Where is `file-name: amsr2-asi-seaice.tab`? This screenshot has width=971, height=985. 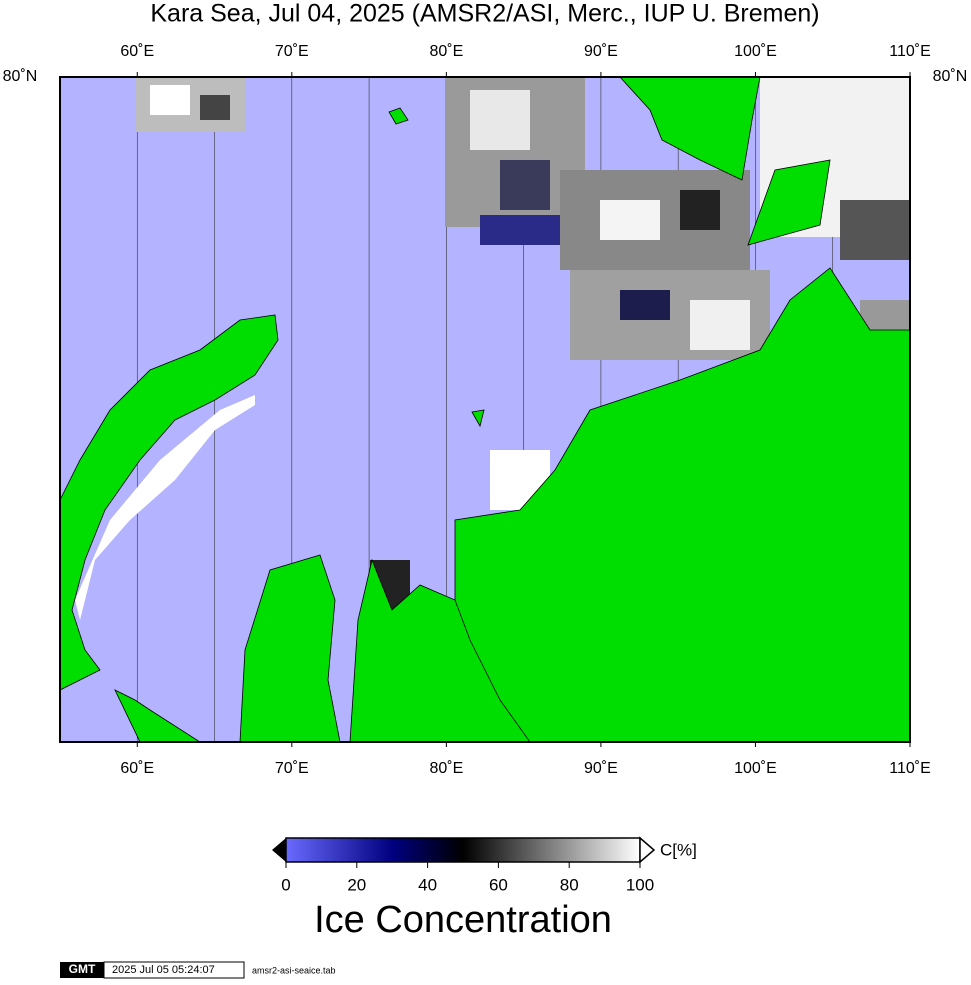
file-name: amsr2-asi-seaice.tab is located at coordinates (294, 970).